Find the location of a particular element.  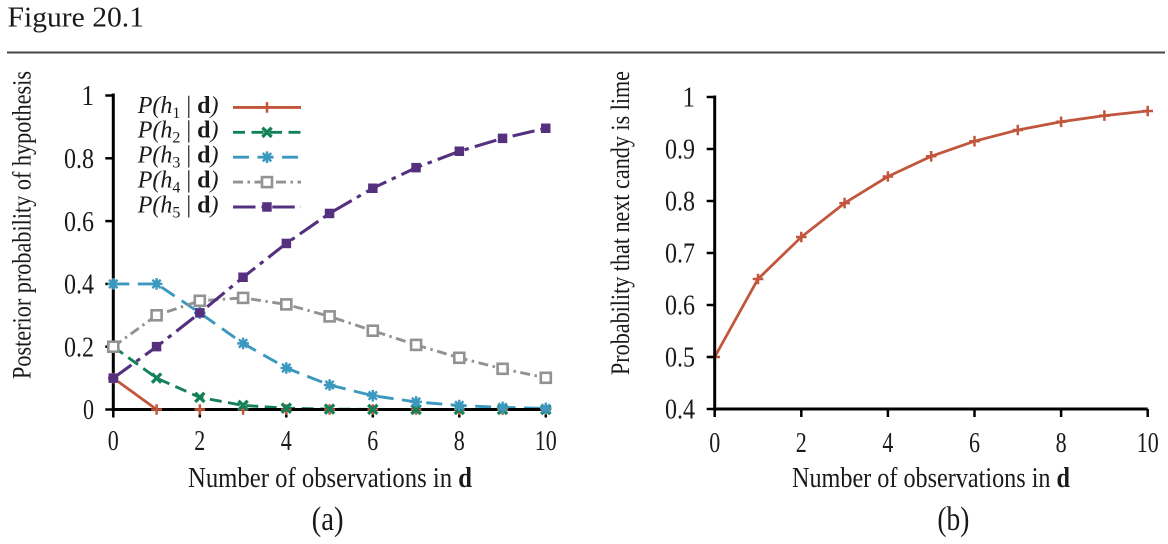

svg-text: (b) is located at coordinates (953, 519).